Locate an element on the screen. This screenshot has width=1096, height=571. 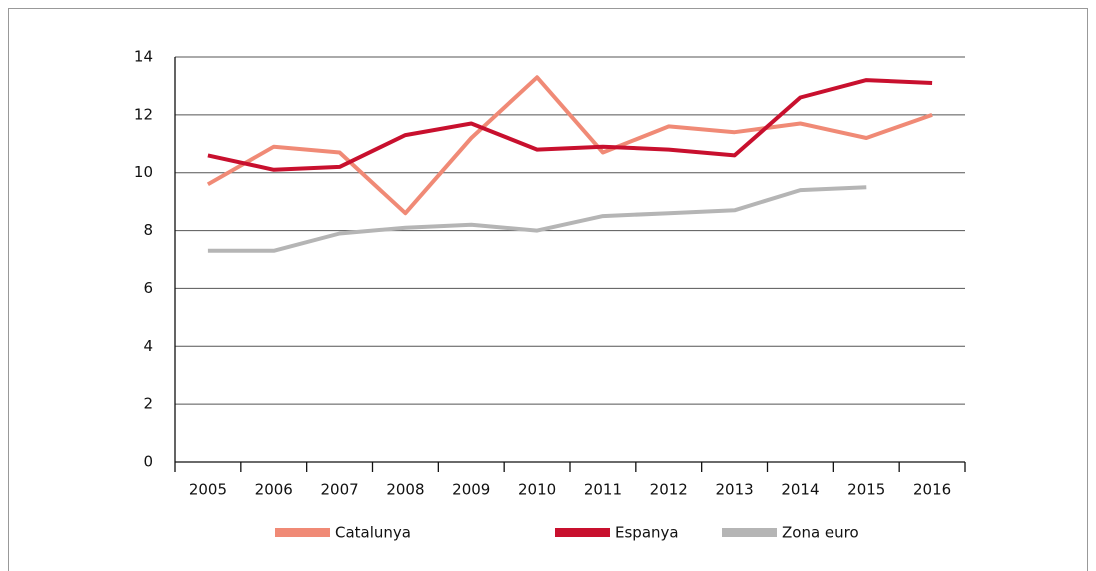
x-tick-label: 2013 is located at coordinates (734, 490).